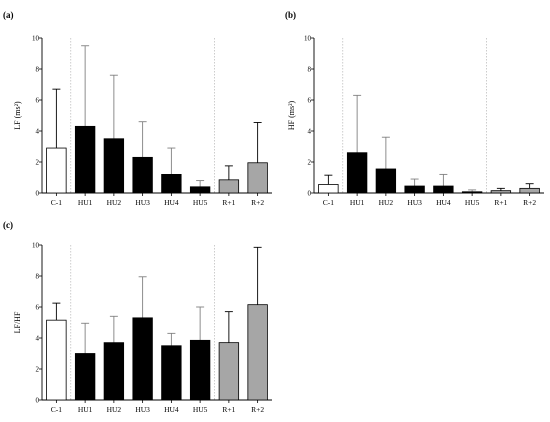 The image size is (550, 422). Describe the element at coordinates (17, 115) in the screenshot. I see `y-axis-label: LF (ms²)` at that location.